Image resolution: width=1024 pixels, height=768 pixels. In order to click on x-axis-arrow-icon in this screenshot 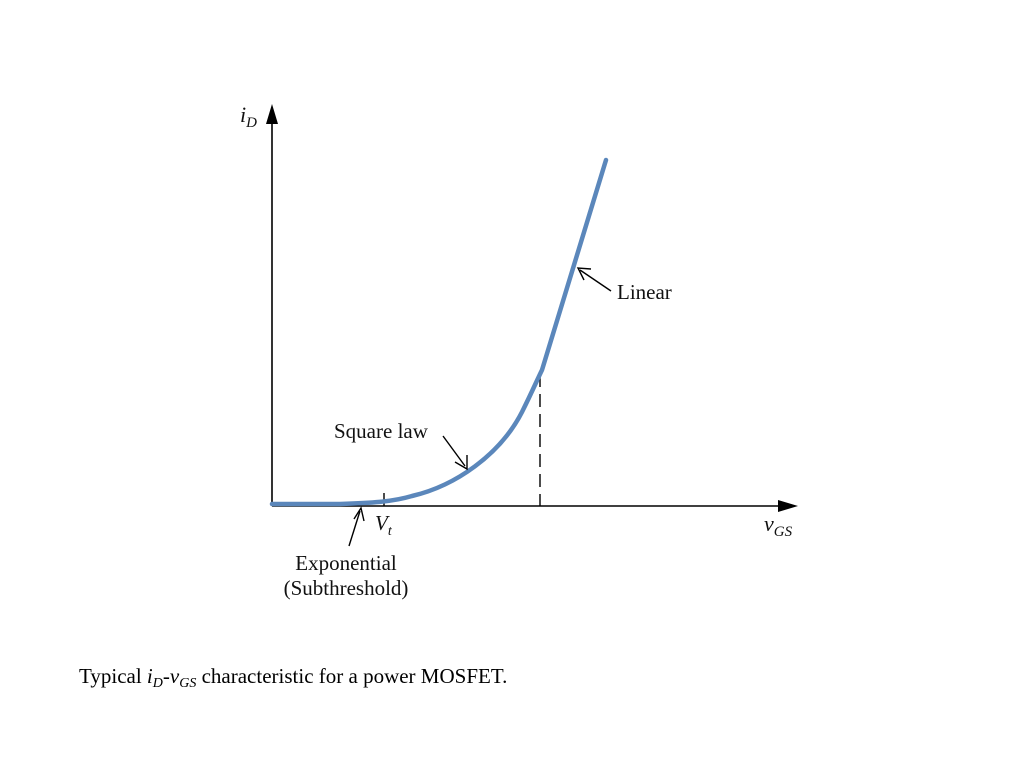, I will do `click(788, 506)`.